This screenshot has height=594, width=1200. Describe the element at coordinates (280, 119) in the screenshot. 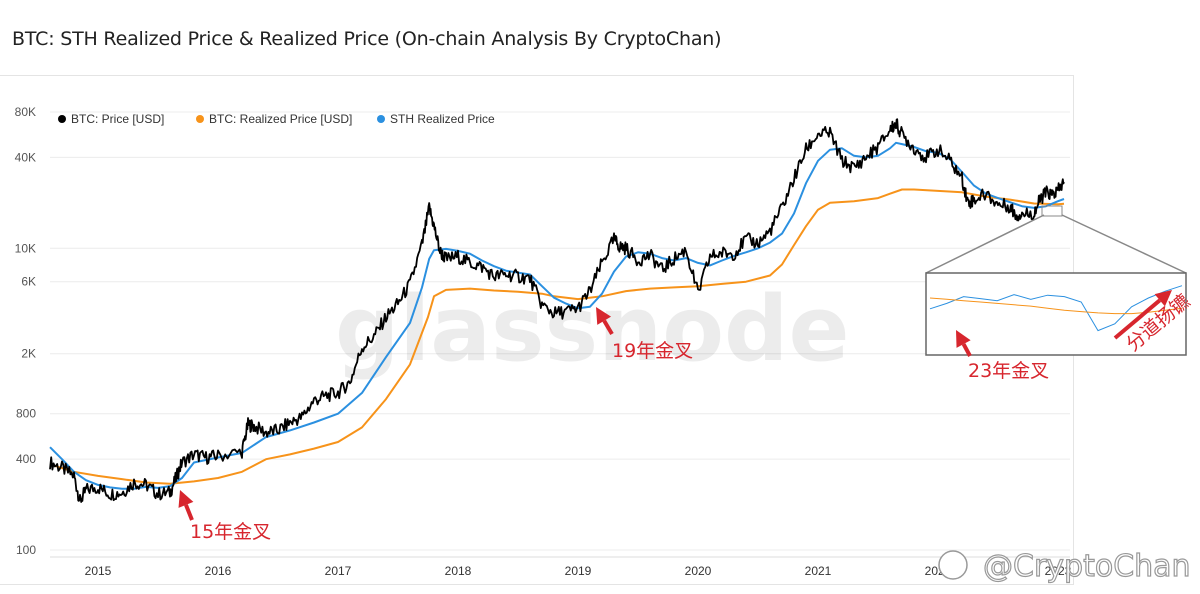

I see `legend-item: BTC: Realized Price [USD]` at that location.